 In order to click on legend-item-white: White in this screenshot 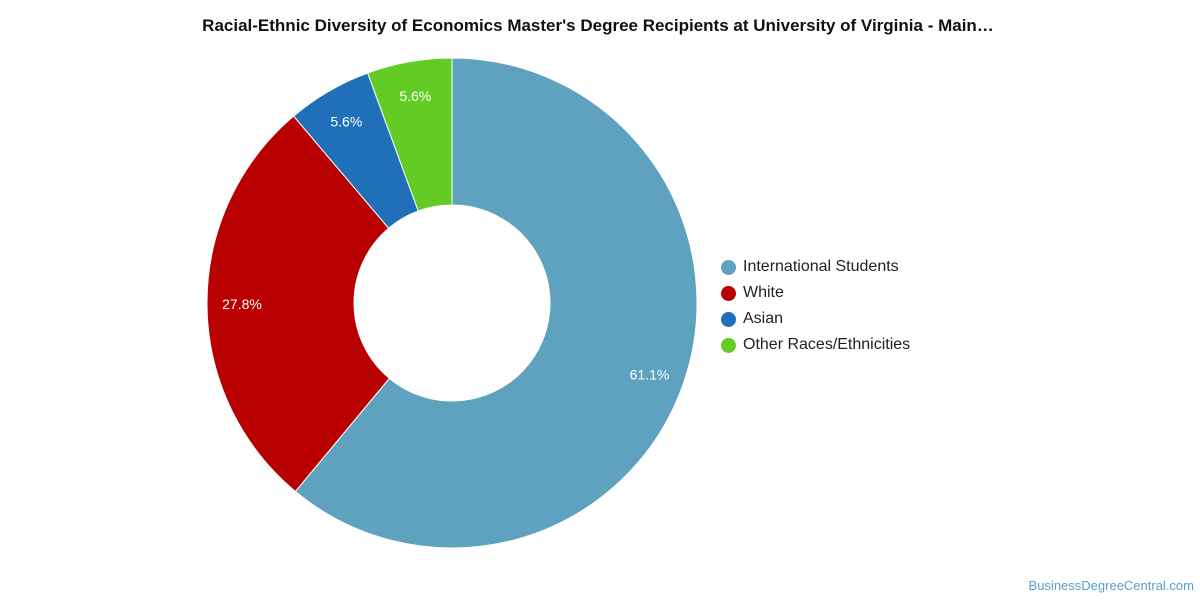, I will do `click(815, 293)`.